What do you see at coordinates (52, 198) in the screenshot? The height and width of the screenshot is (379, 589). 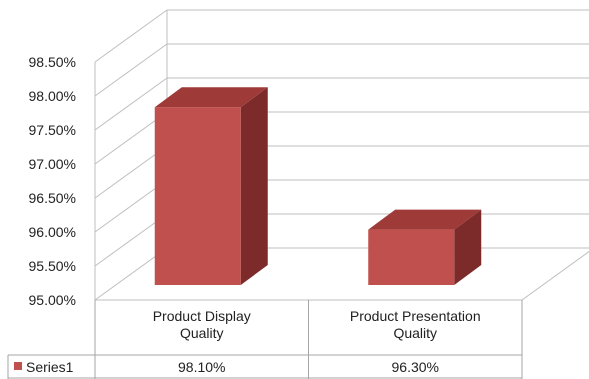 I see `y-tick-label: 96.50%` at bounding box center [52, 198].